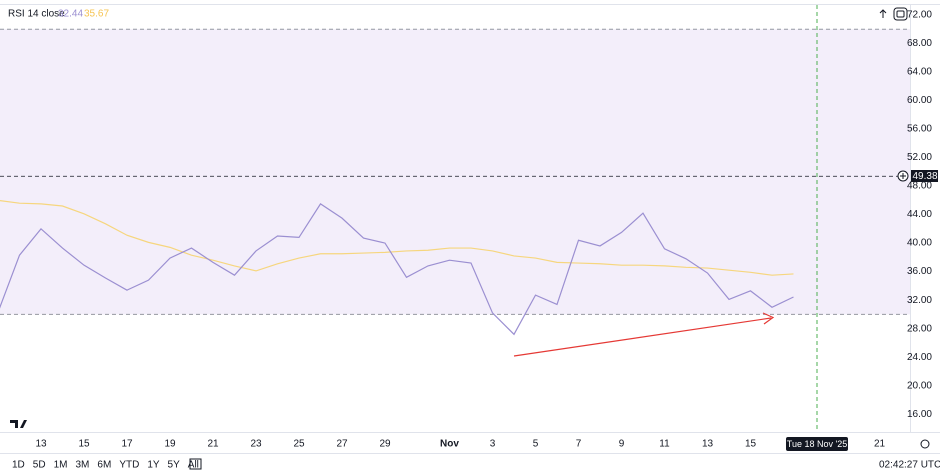 The width and height of the screenshot is (940, 476). Describe the element at coordinates (919, 72) in the screenshot. I see `y-tick-label: 64.00` at that location.